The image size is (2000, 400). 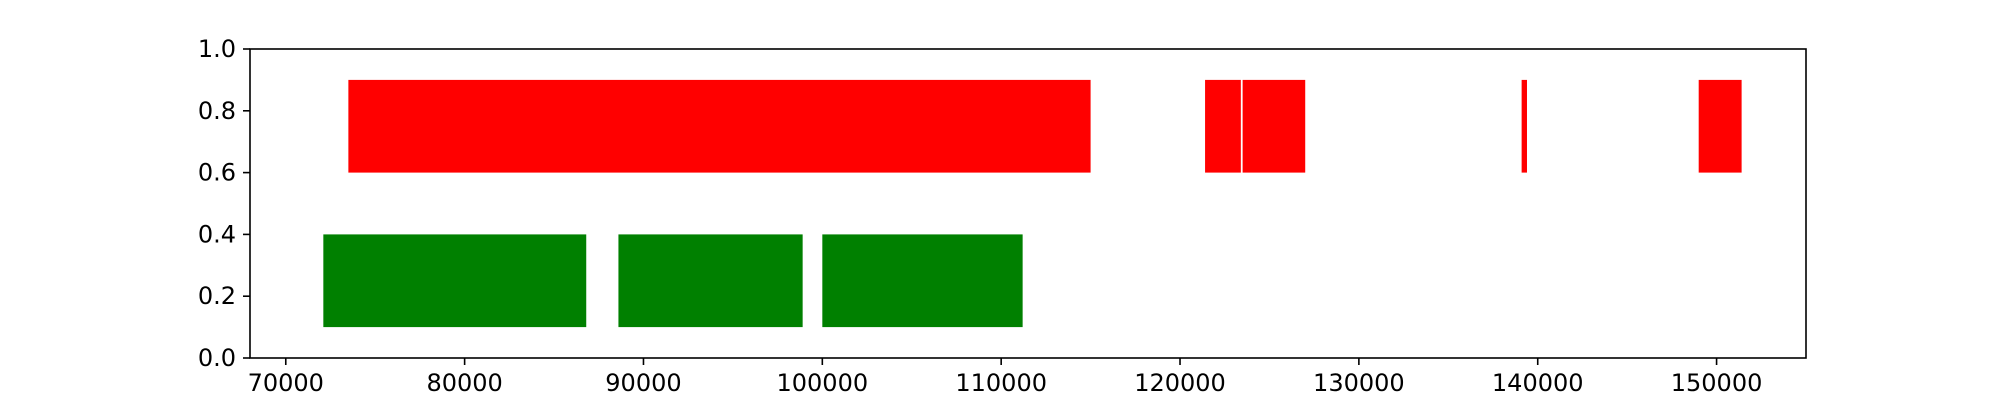 I want to click on y-tick-label: 0.0, so click(x=217, y=358).